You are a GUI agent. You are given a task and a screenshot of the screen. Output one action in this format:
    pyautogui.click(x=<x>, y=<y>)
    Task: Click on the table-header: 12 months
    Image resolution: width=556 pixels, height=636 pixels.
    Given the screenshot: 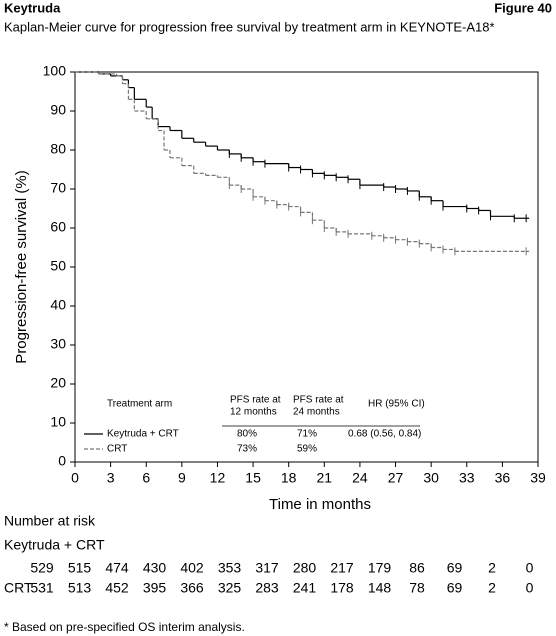 What is the action you would take?
    pyautogui.click(x=253, y=412)
    